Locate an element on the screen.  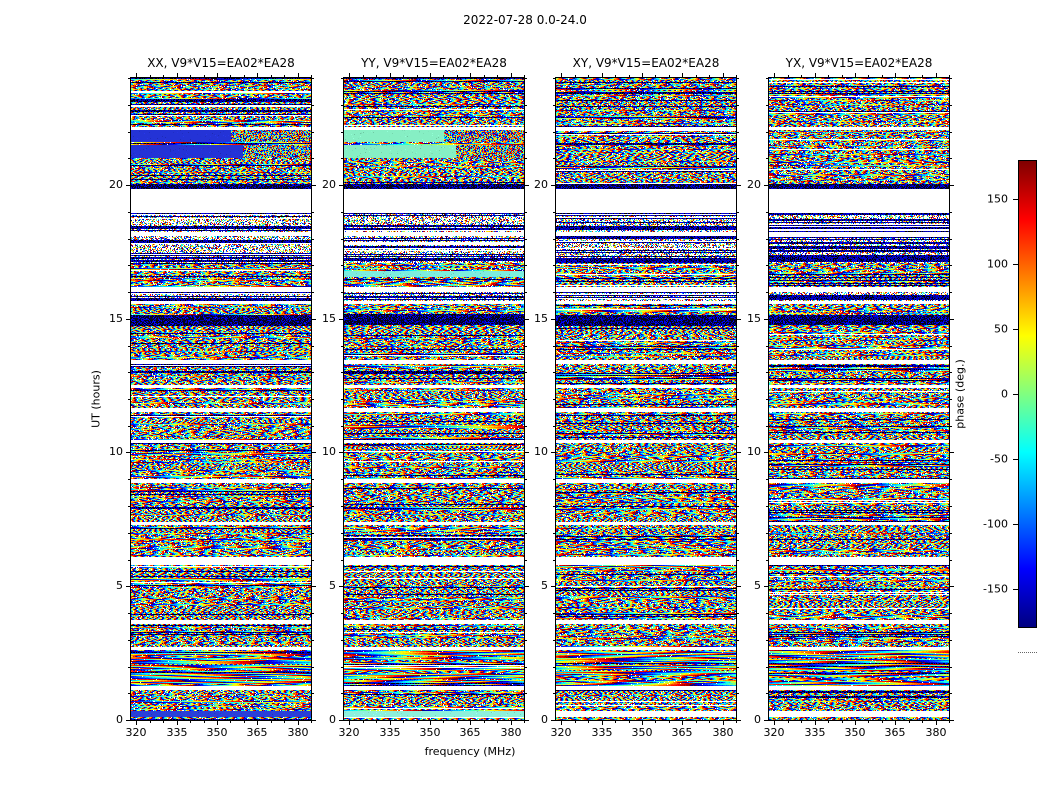
panel-title-yy: YY, V9*V15=EA02*EA28 is located at coordinates (434, 63).